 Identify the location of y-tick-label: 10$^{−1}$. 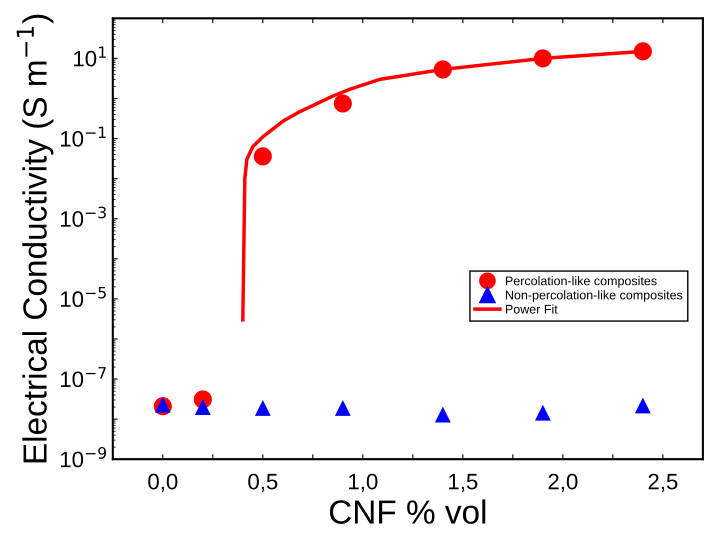
(83, 136).